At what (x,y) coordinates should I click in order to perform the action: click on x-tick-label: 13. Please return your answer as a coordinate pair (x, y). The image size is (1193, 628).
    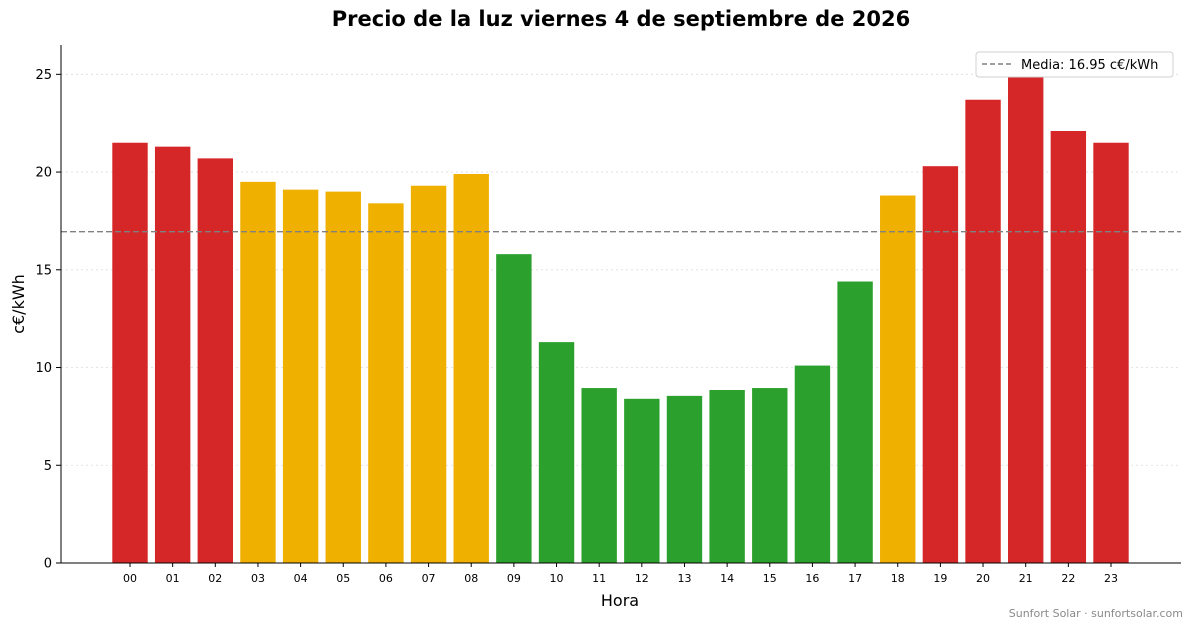
    Looking at the image, I should click on (684, 578).